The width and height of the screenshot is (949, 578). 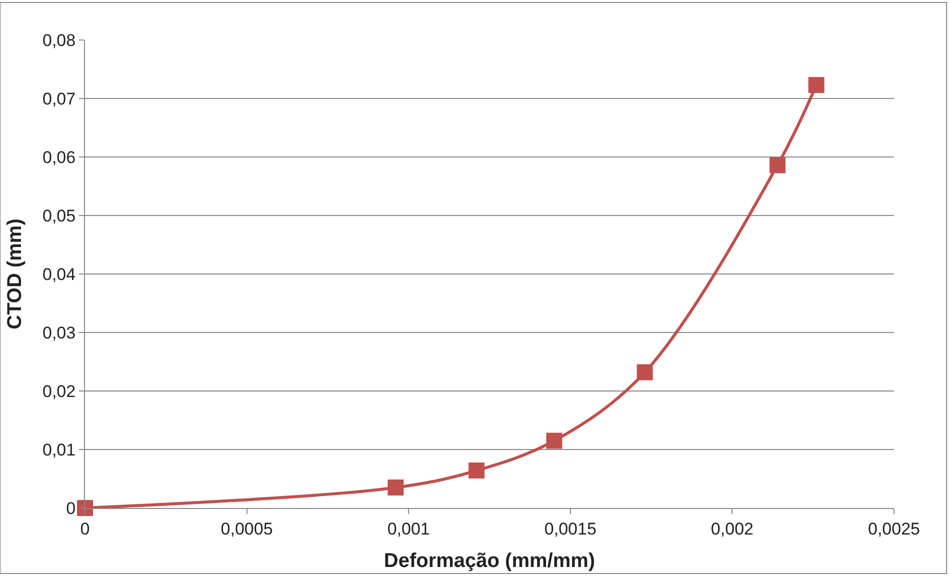 I want to click on x-tick-label: 0,001, so click(x=408, y=528).